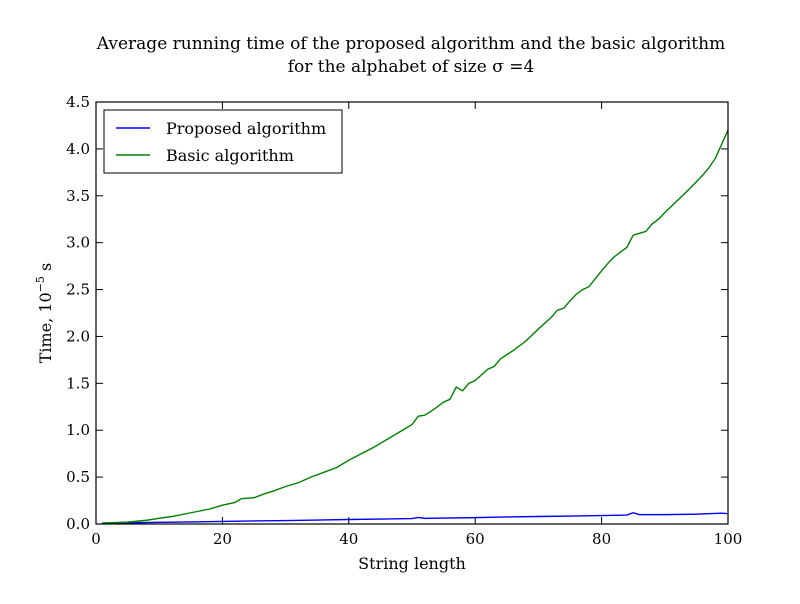  What do you see at coordinates (78, 430) in the screenshot?
I see `y-tick-label: 1.0` at bounding box center [78, 430].